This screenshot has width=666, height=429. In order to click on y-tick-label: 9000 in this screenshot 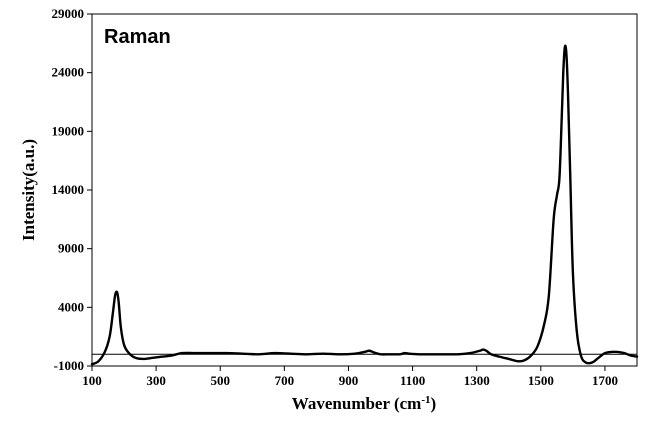, I will do `click(71, 248)`.